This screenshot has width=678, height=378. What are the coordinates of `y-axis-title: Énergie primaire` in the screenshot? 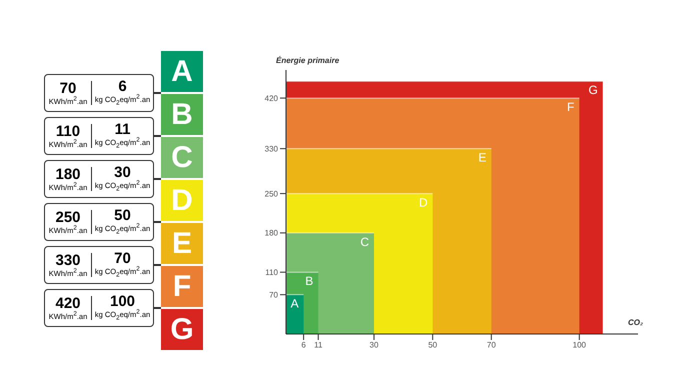 It's located at (308, 60).